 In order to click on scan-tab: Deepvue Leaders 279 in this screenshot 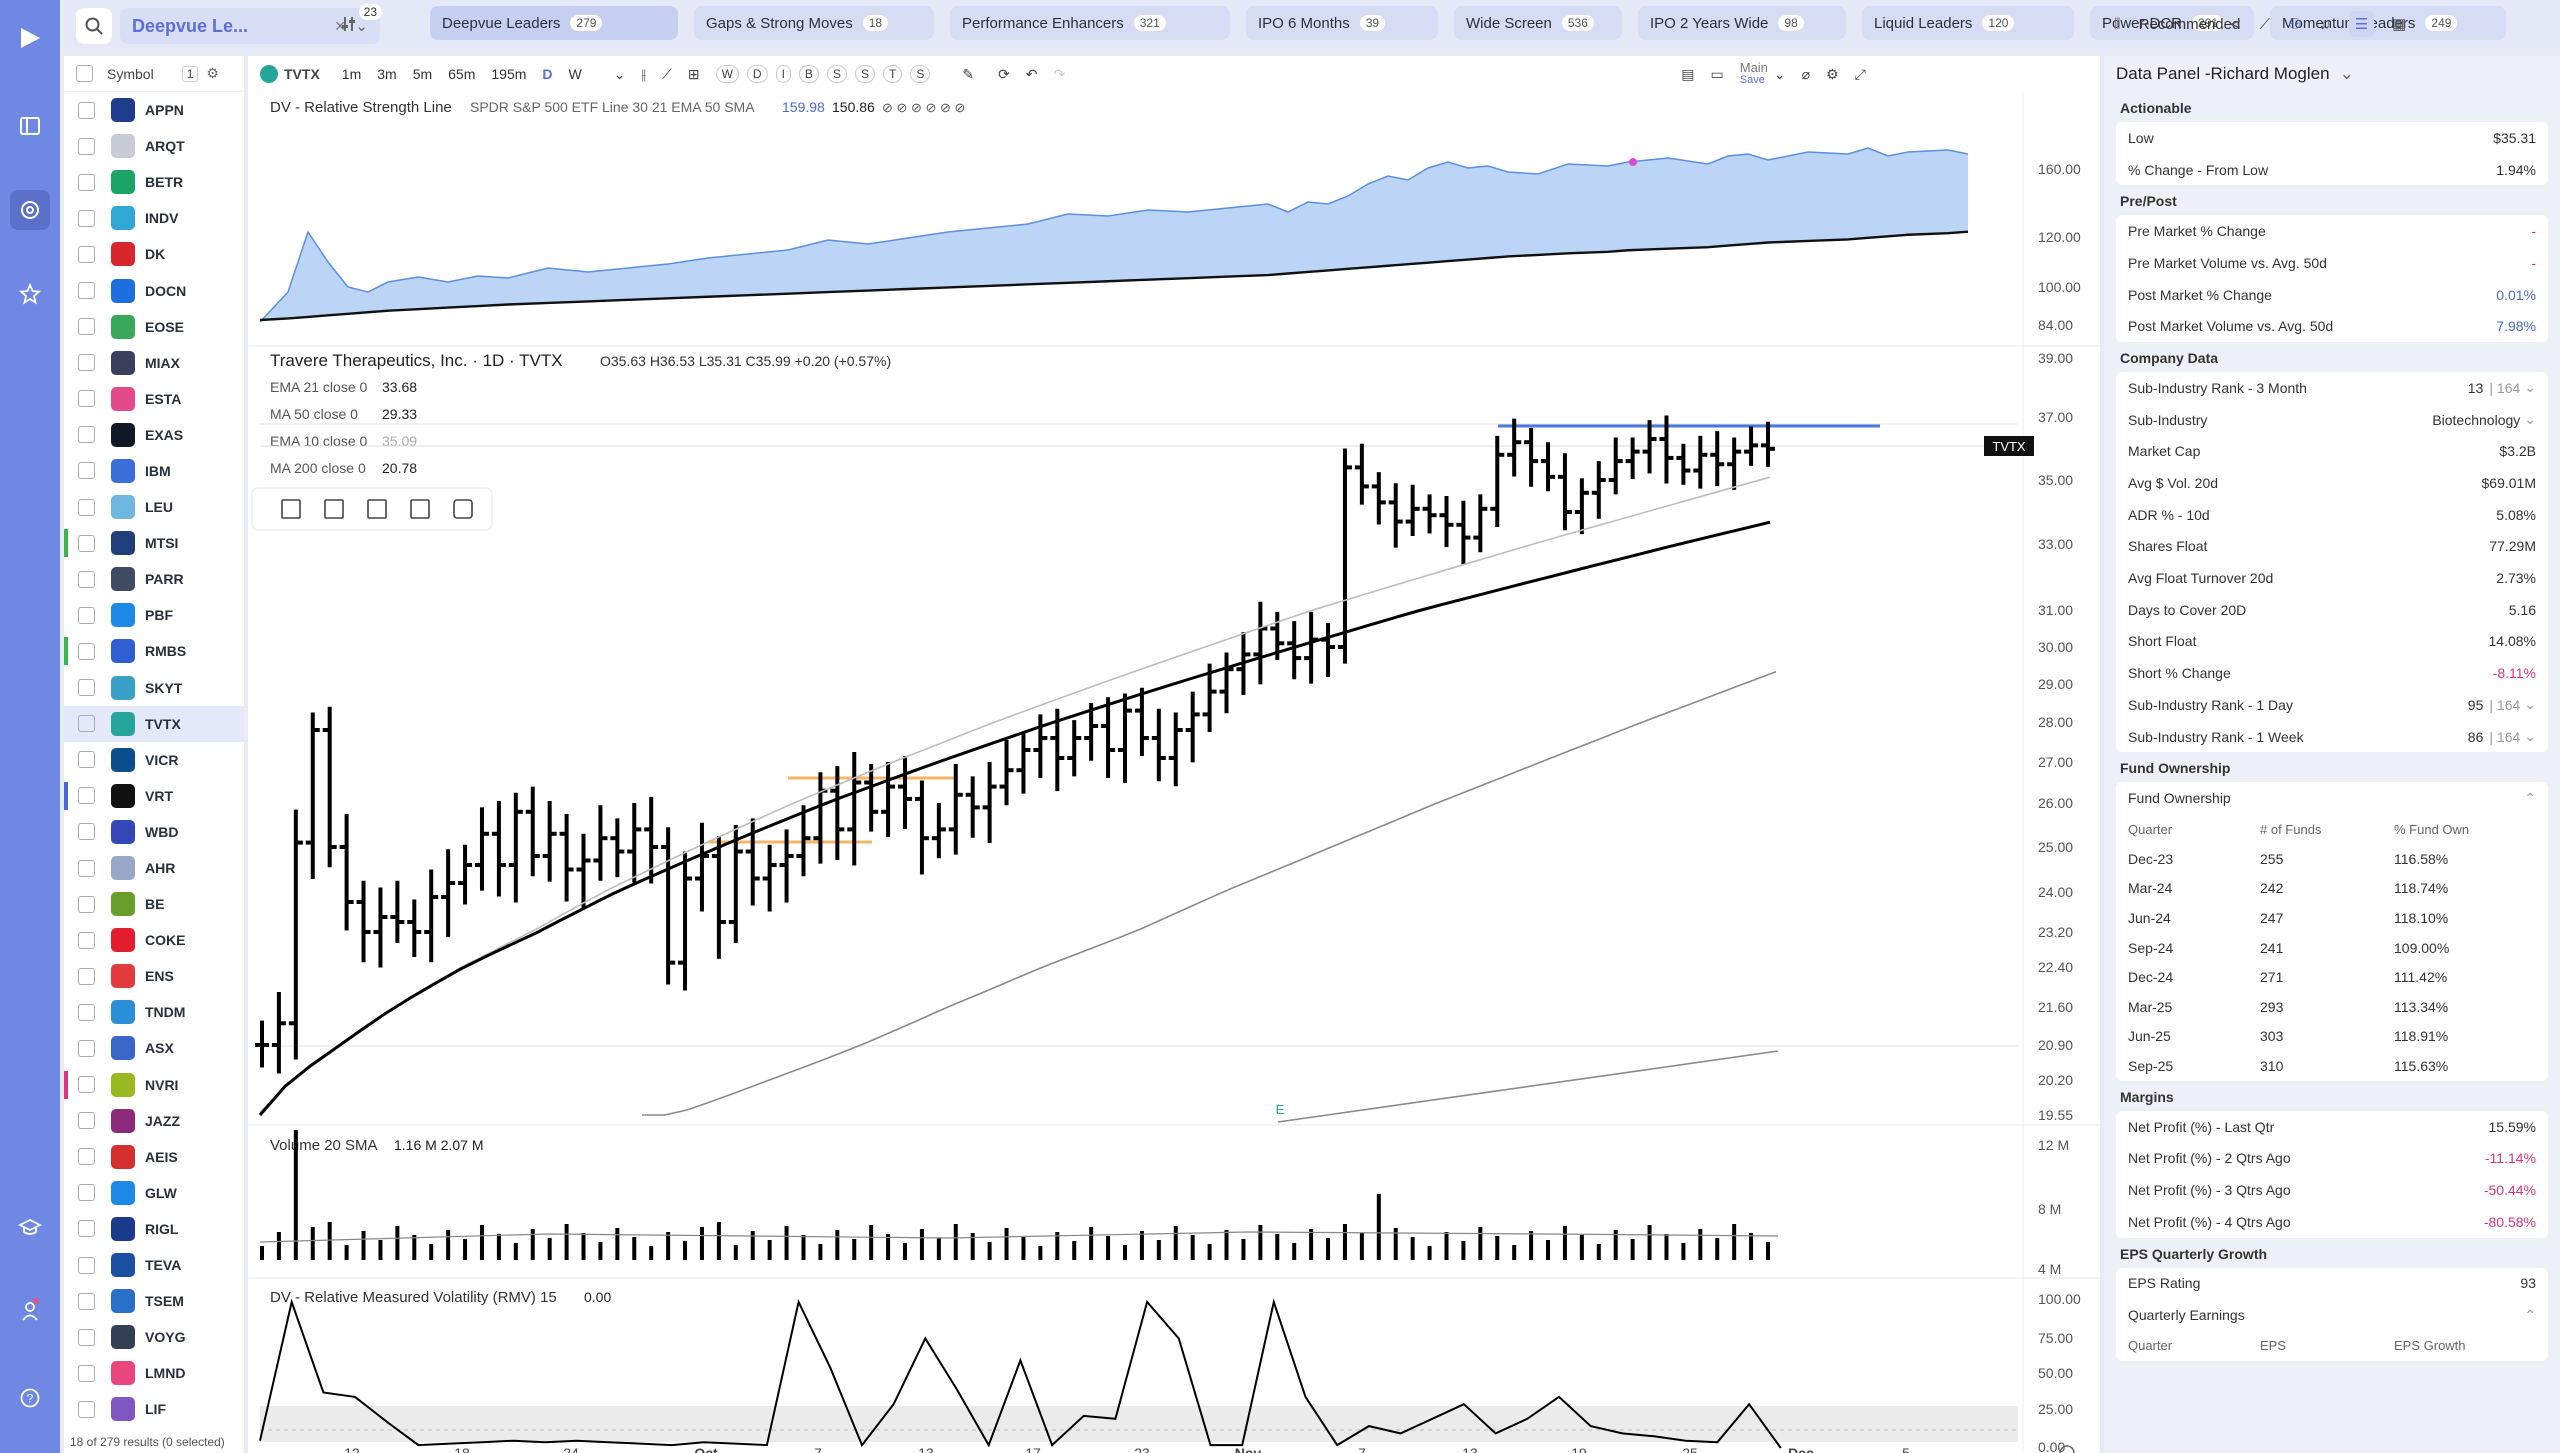, I will do `click(554, 23)`.